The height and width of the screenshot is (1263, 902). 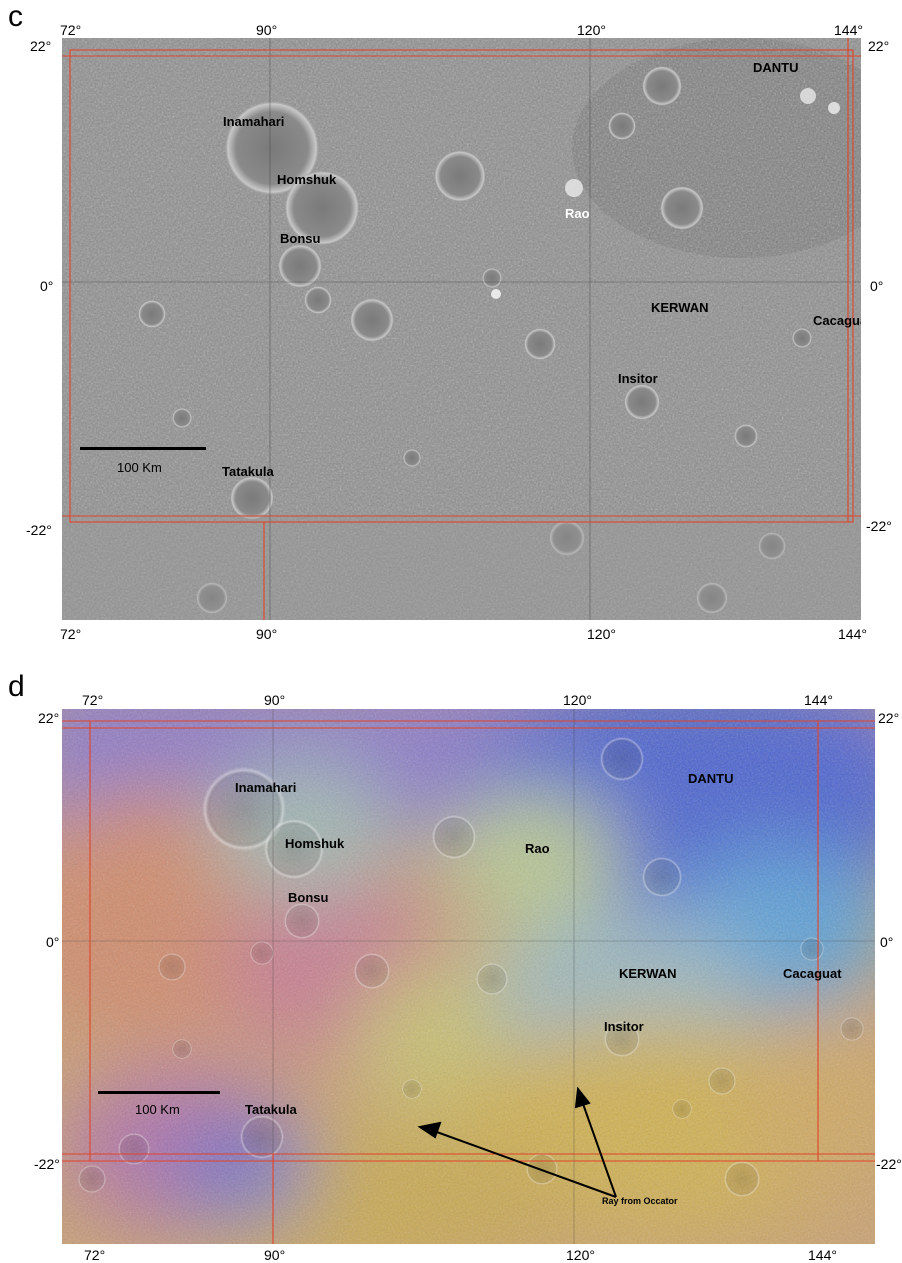 What do you see at coordinates (537, 848) in the screenshot?
I see `d-label-rao: Rao` at bounding box center [537, 848].